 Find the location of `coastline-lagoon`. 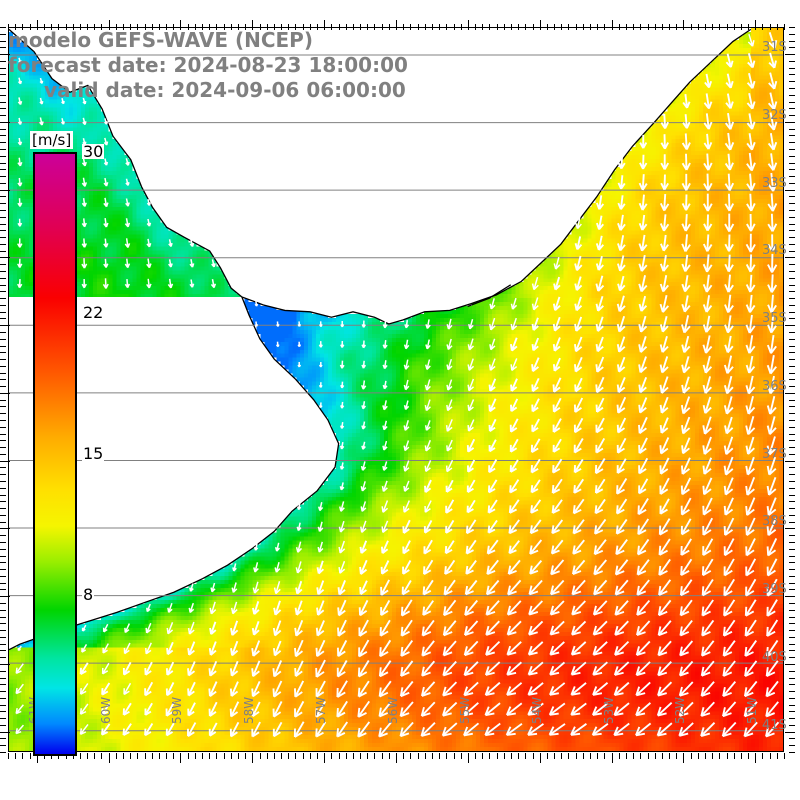

coastline-lagoon is located at coordinates (489, 296).